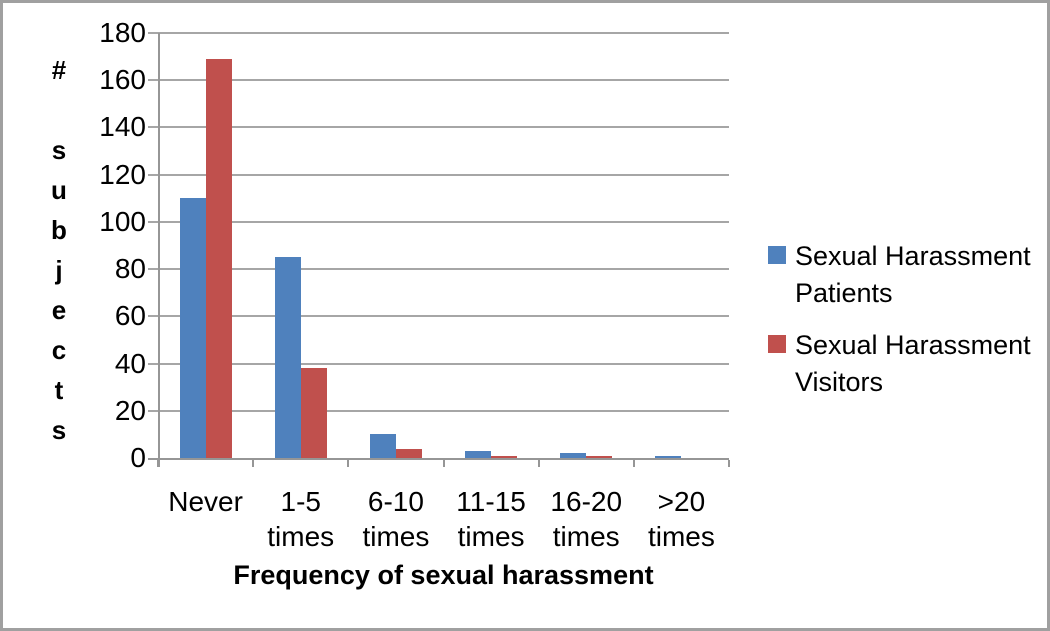 The width and height of the screenshot is (1050, 631). I want to click on legend-item-visitors: Sexual Harassment Visitors, so click(899, 364).